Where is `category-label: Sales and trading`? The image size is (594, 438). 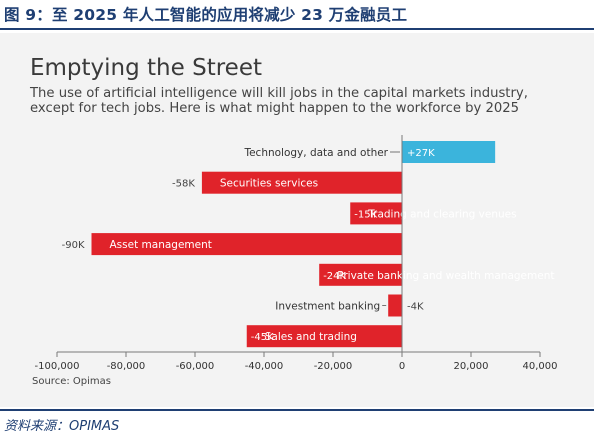
category-label: Sales and trading is located at coordinates (311, 337).